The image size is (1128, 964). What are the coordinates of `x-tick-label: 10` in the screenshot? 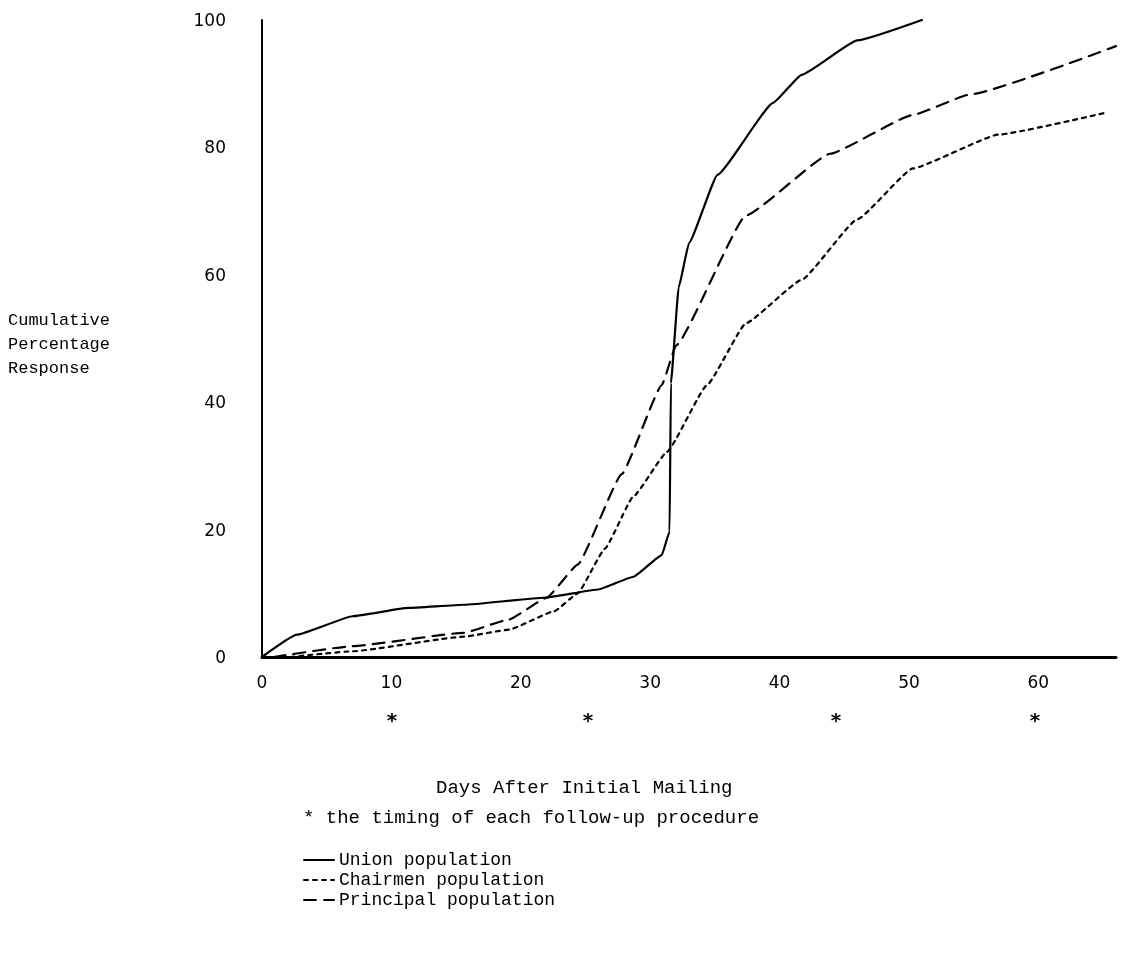 It's located at (391, 681).